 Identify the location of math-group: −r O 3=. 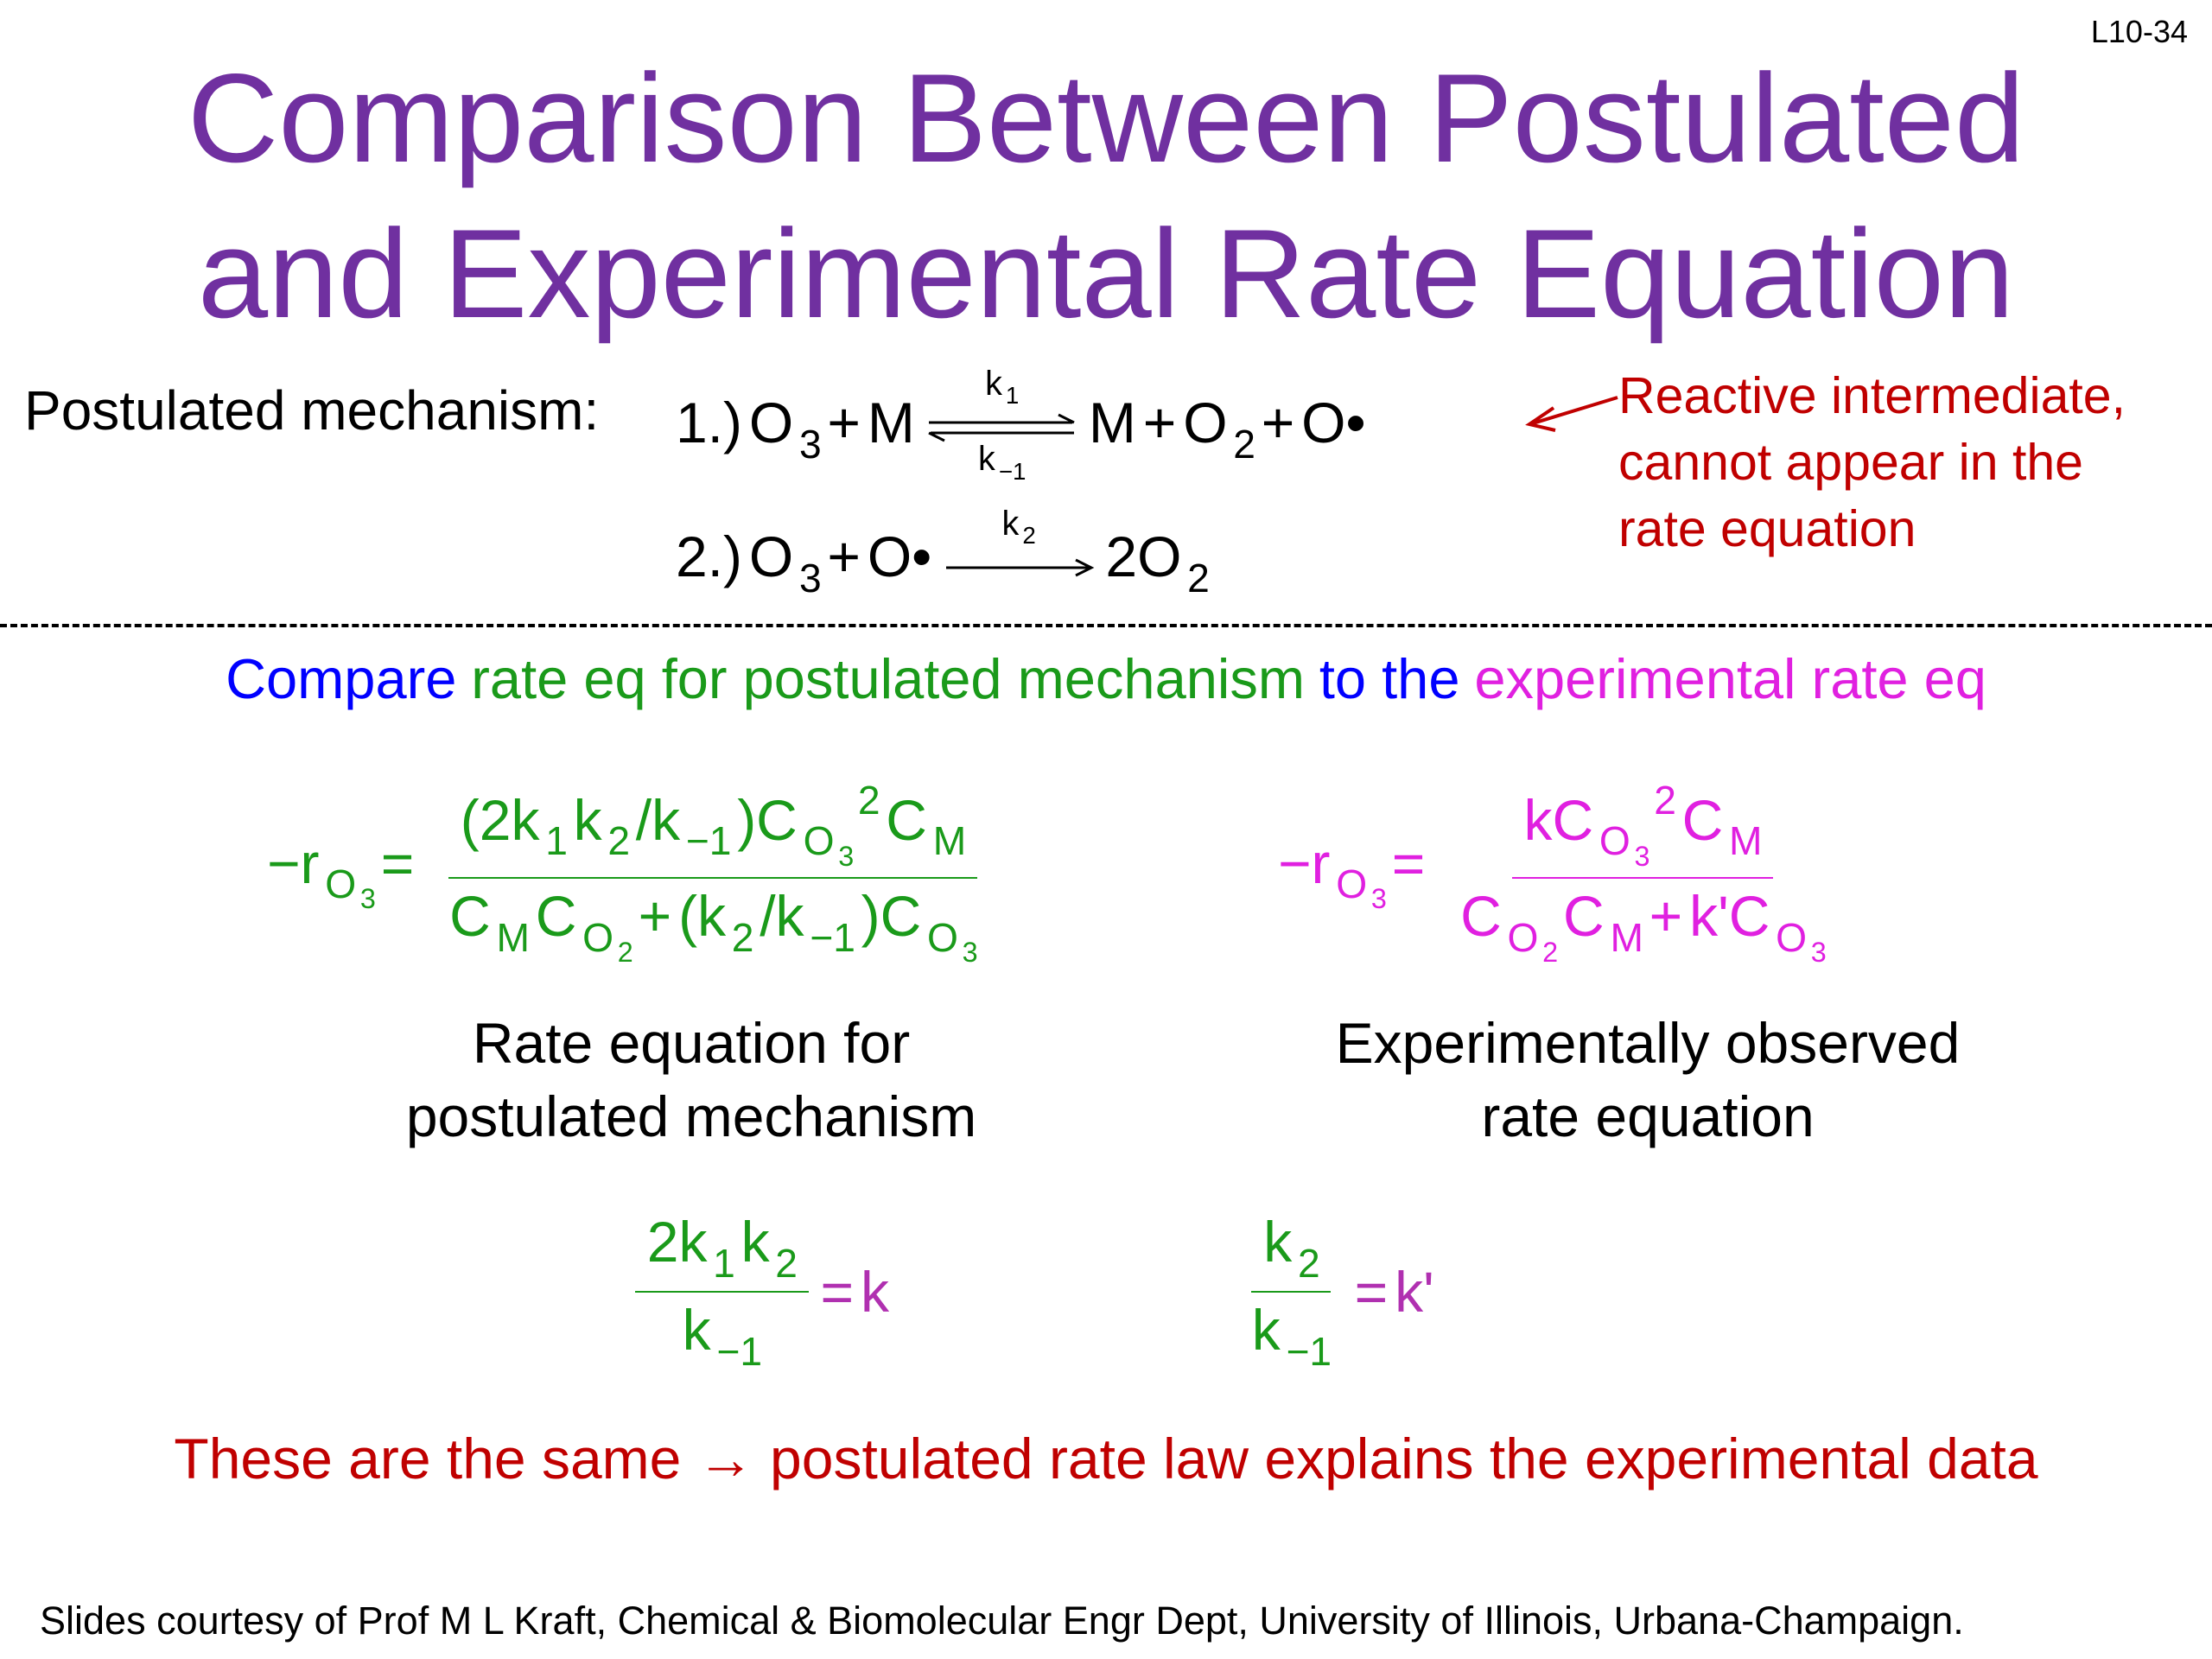
(340, 873).